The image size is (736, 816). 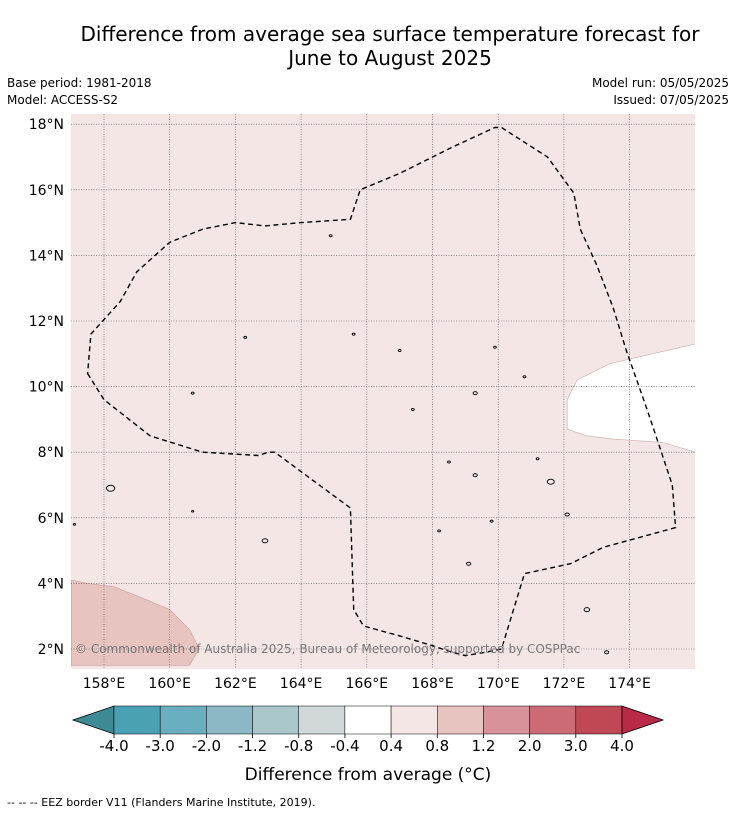 What do you see at coordinates (437, 746) in the screenshot?
I see `colorbar-tick-label: 0.8` at bounding box center [437, 746].